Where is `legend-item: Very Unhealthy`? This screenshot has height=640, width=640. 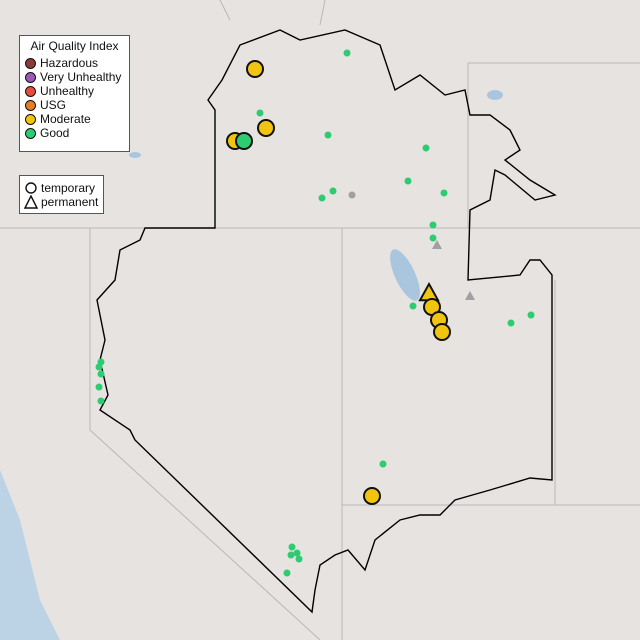
legend-item: Very Unhealthy is located at coordinates (77, 77).